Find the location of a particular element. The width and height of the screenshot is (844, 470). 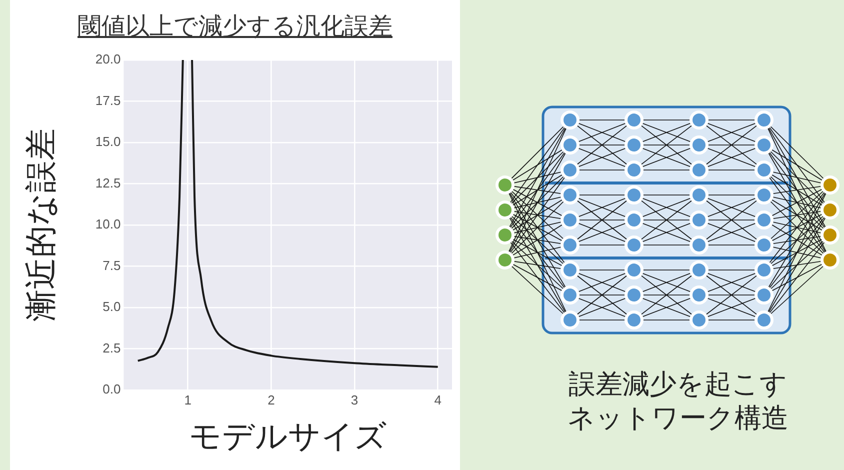

x-tick-label: 2 is located at coordinates (271, 400).